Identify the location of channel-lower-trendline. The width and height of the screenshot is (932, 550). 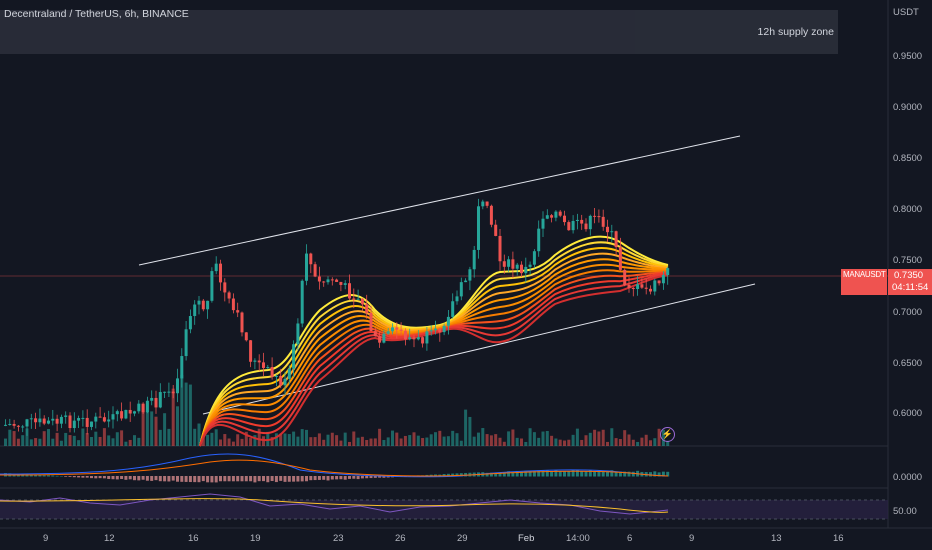
(479, 349).